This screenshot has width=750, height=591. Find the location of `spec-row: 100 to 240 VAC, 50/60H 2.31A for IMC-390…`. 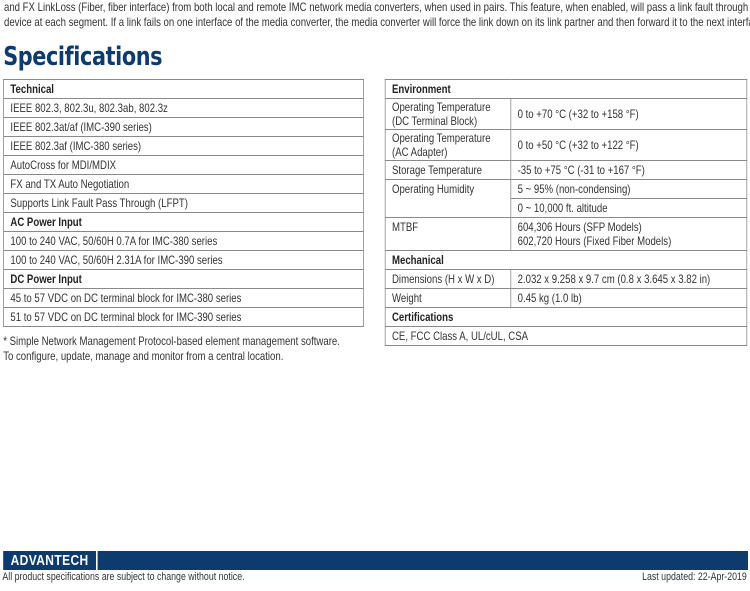

spec-row: 100 to 240 VAC, 50/60H 2.31A for IMC-390… is located at coordinates (184, 260).